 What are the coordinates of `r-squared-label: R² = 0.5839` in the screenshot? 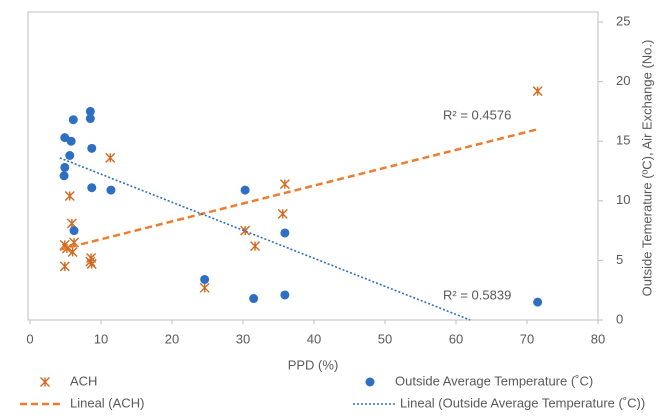 It's located at (477, 294).